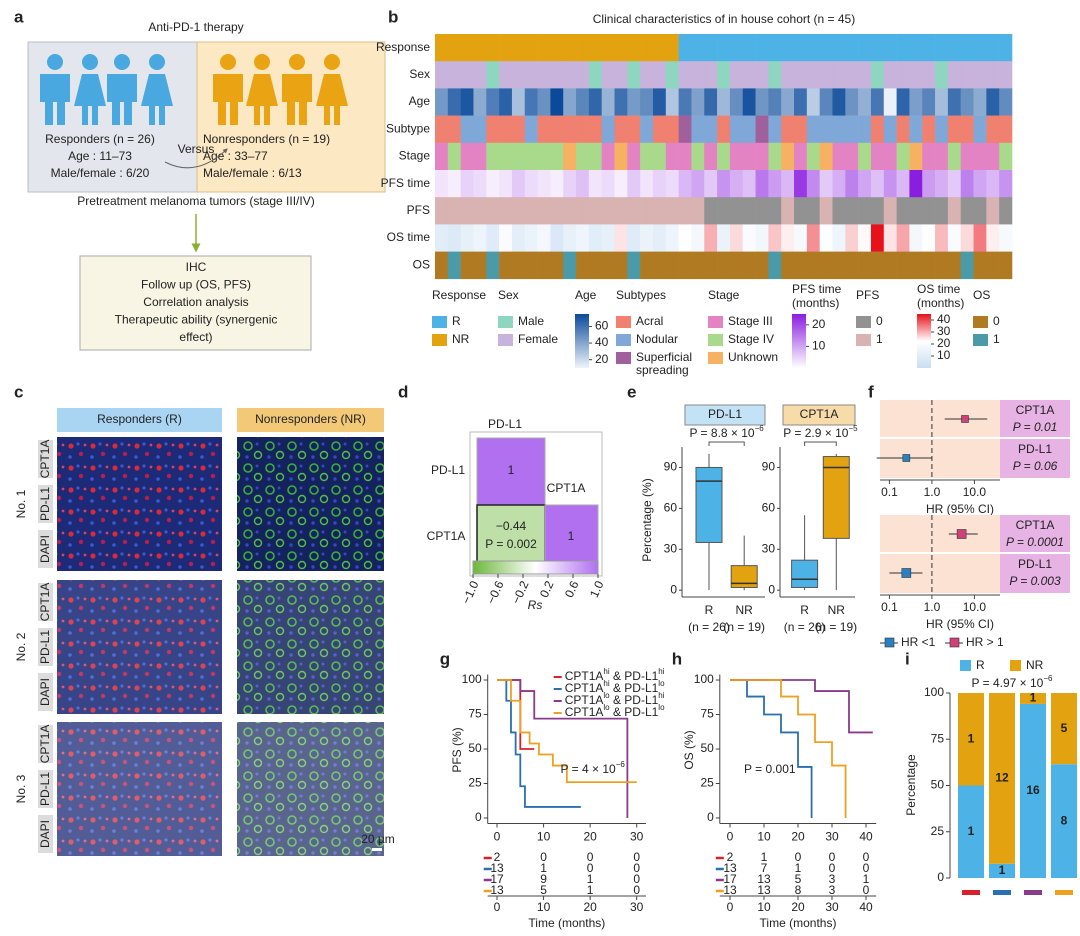 Image resolution: width=1080 pixels, height=936 pixels. What do you see at coordinates (975, 492) in the screenshot?
I see `x-tick-label: 10.0` at bounding box center [975, 492].